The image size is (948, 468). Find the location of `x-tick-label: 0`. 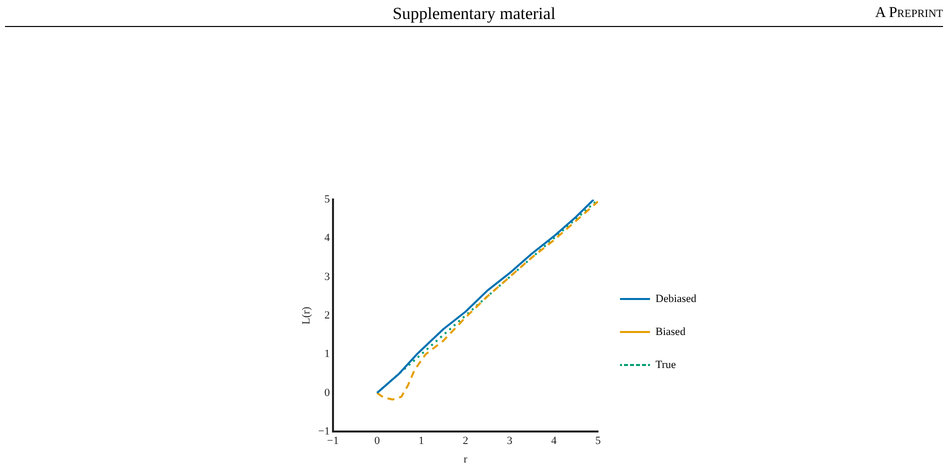

x-tick-label: 0 is located at coordinates (377, 441).